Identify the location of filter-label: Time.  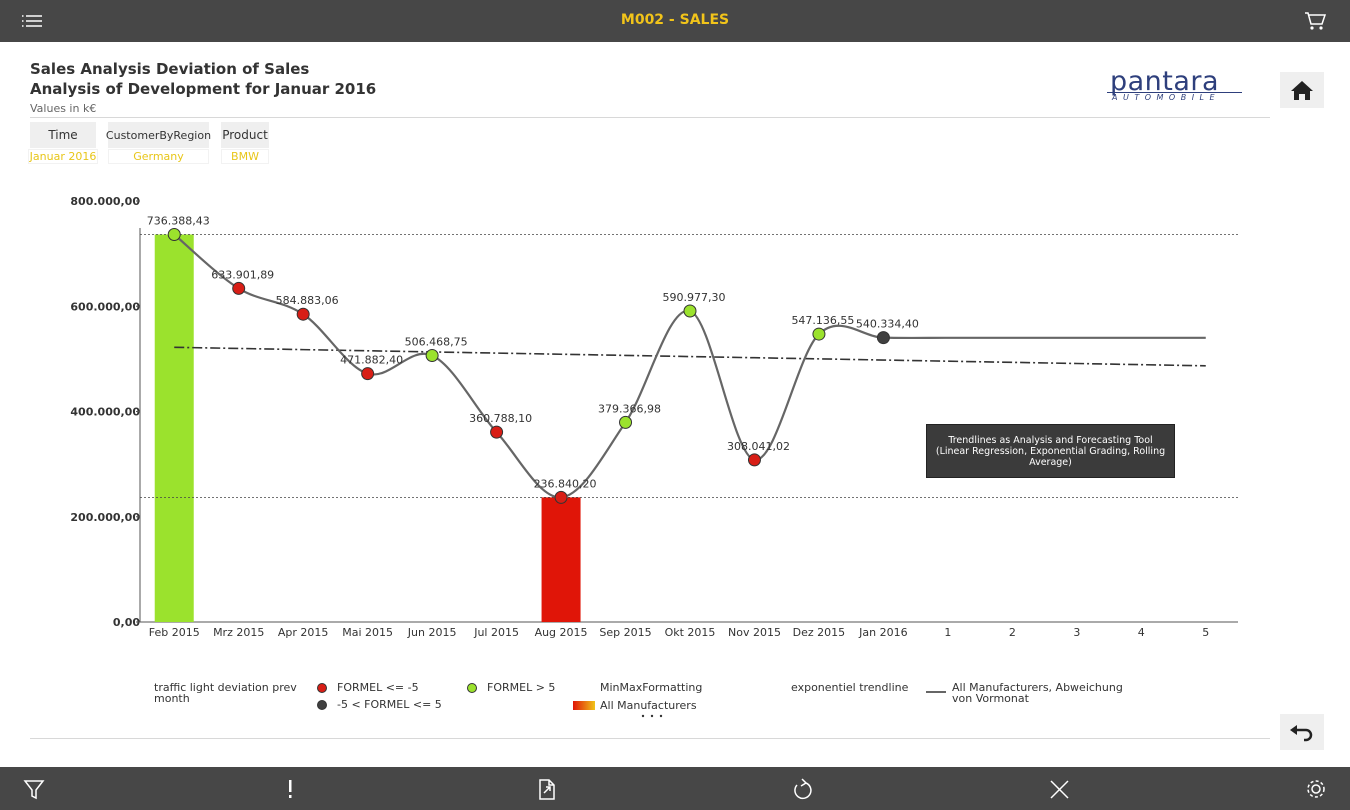
(63, 135).